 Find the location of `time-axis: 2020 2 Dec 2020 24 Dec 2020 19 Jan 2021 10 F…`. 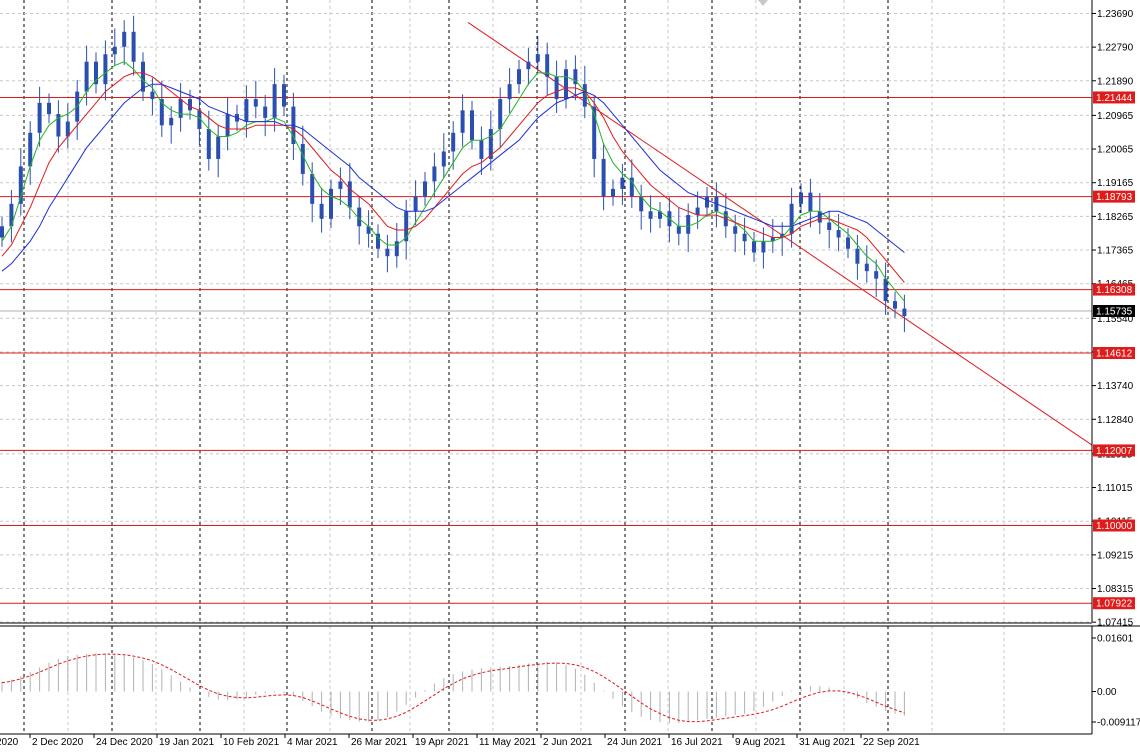

time-axis: 2020 2 Dec 2020 24 Dec 2020 19 Jan 2021 10 F… is located at coordinates (460, 741).